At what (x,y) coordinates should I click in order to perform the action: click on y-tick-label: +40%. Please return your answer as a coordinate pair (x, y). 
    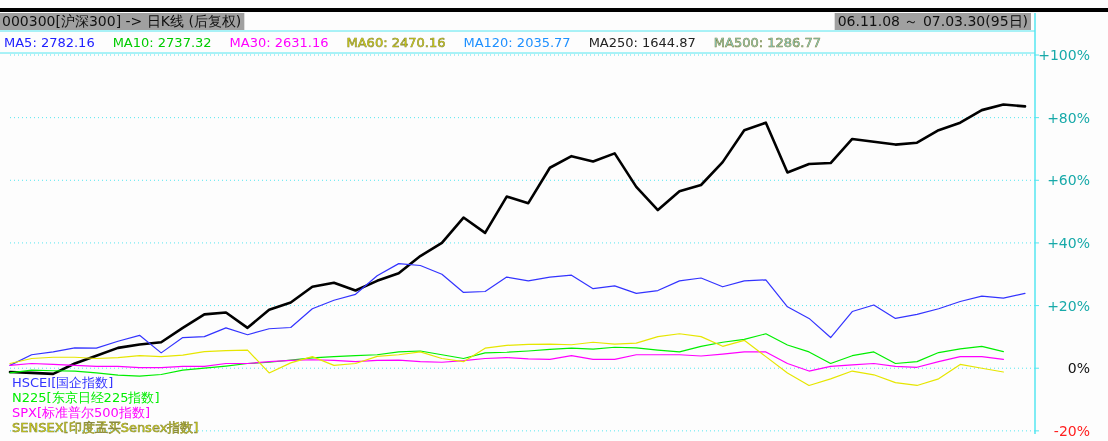
    Looking at the image, I should click on (1068, 242).